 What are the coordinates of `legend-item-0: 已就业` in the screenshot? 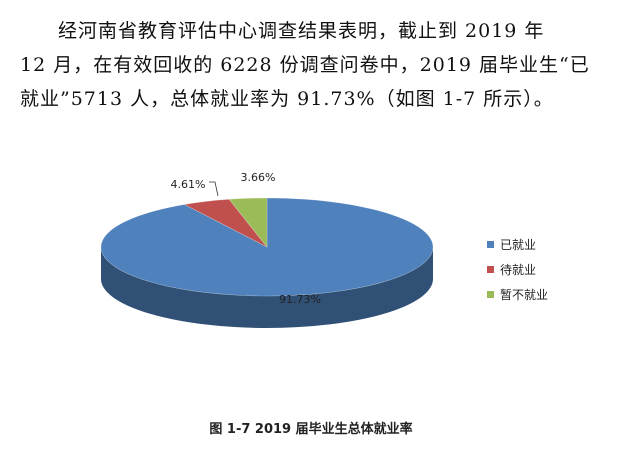 It's located at (517, 244).